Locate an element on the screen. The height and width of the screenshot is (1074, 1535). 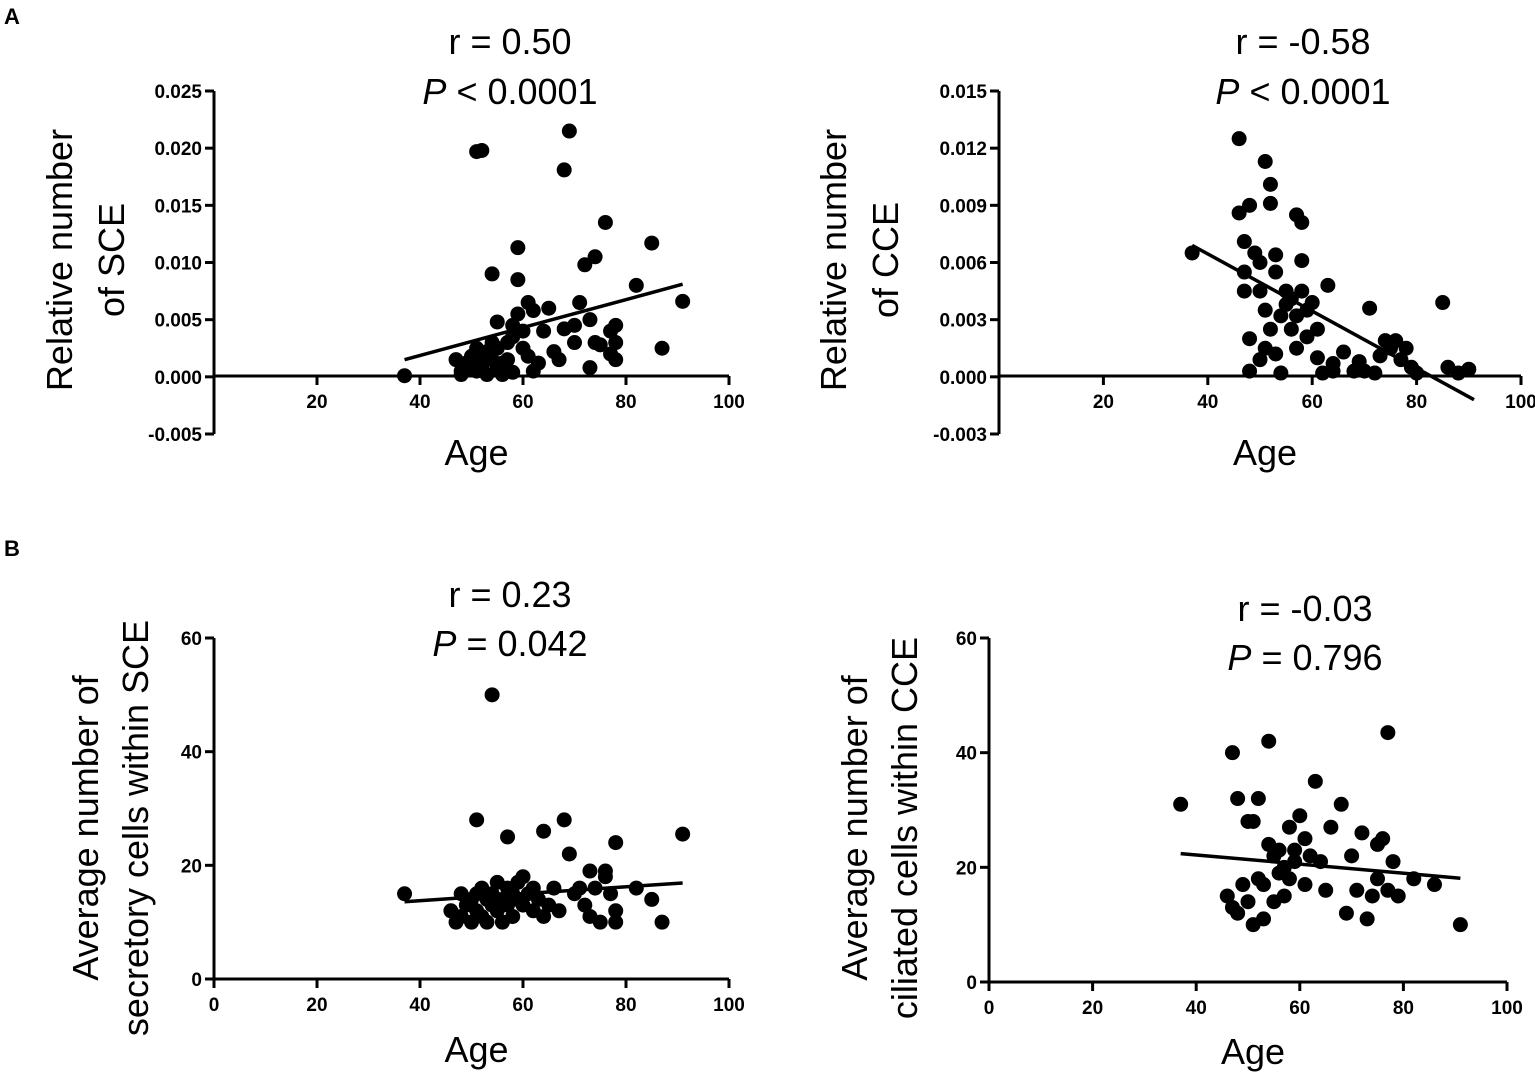
p-value-text: = 0.042 is located at coordinates (521, 643).